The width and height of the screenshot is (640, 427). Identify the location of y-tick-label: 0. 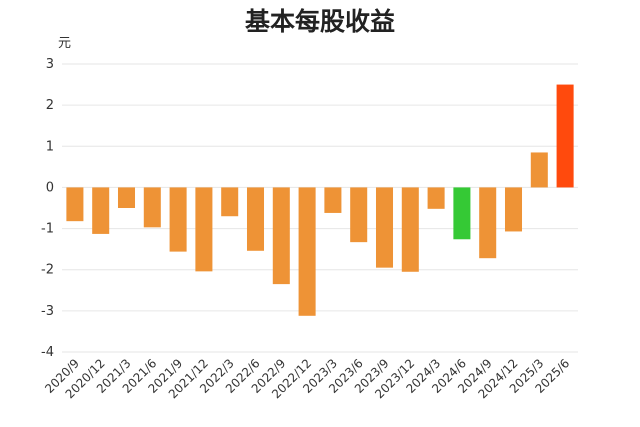
(50, 187).